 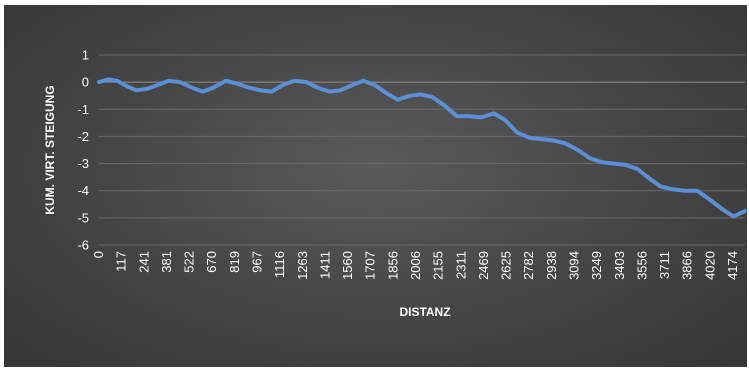 What do you see at coordinates (551, 265) in the screenshot?
I see `x-tick-label: 2938` at bounding box center [551, 265].